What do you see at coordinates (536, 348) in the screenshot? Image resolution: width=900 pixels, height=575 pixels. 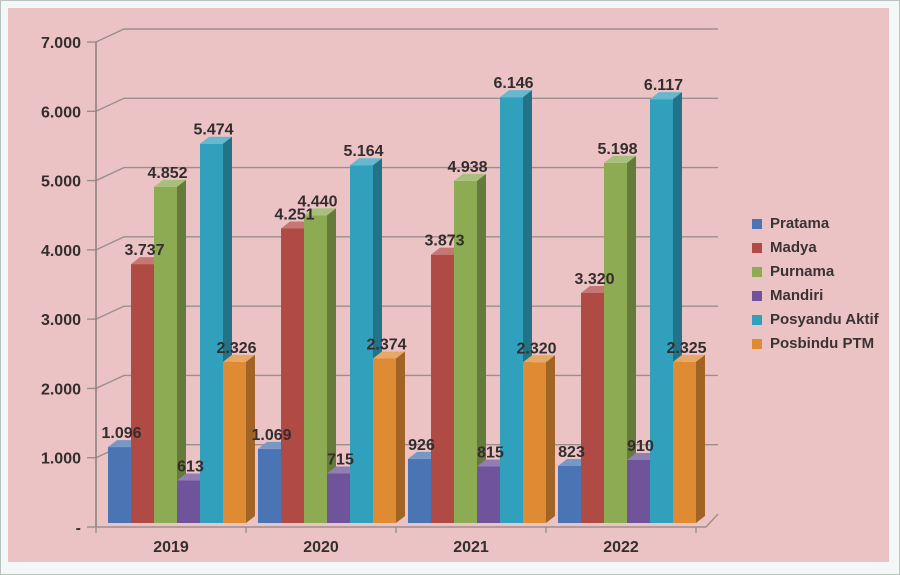 I see `value-label-posbindu-ptm-2021: 2.320` at bounding box center [536, 348].